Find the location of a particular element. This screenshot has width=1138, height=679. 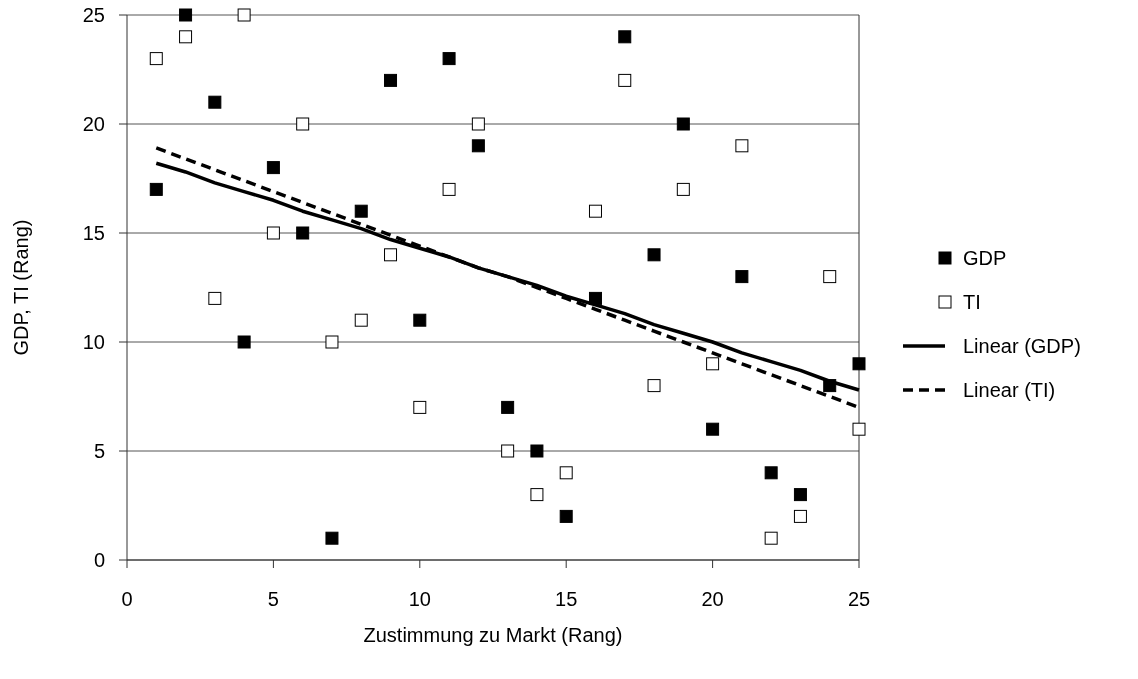

legend-label: GDP is located at coordinates (985, 258).